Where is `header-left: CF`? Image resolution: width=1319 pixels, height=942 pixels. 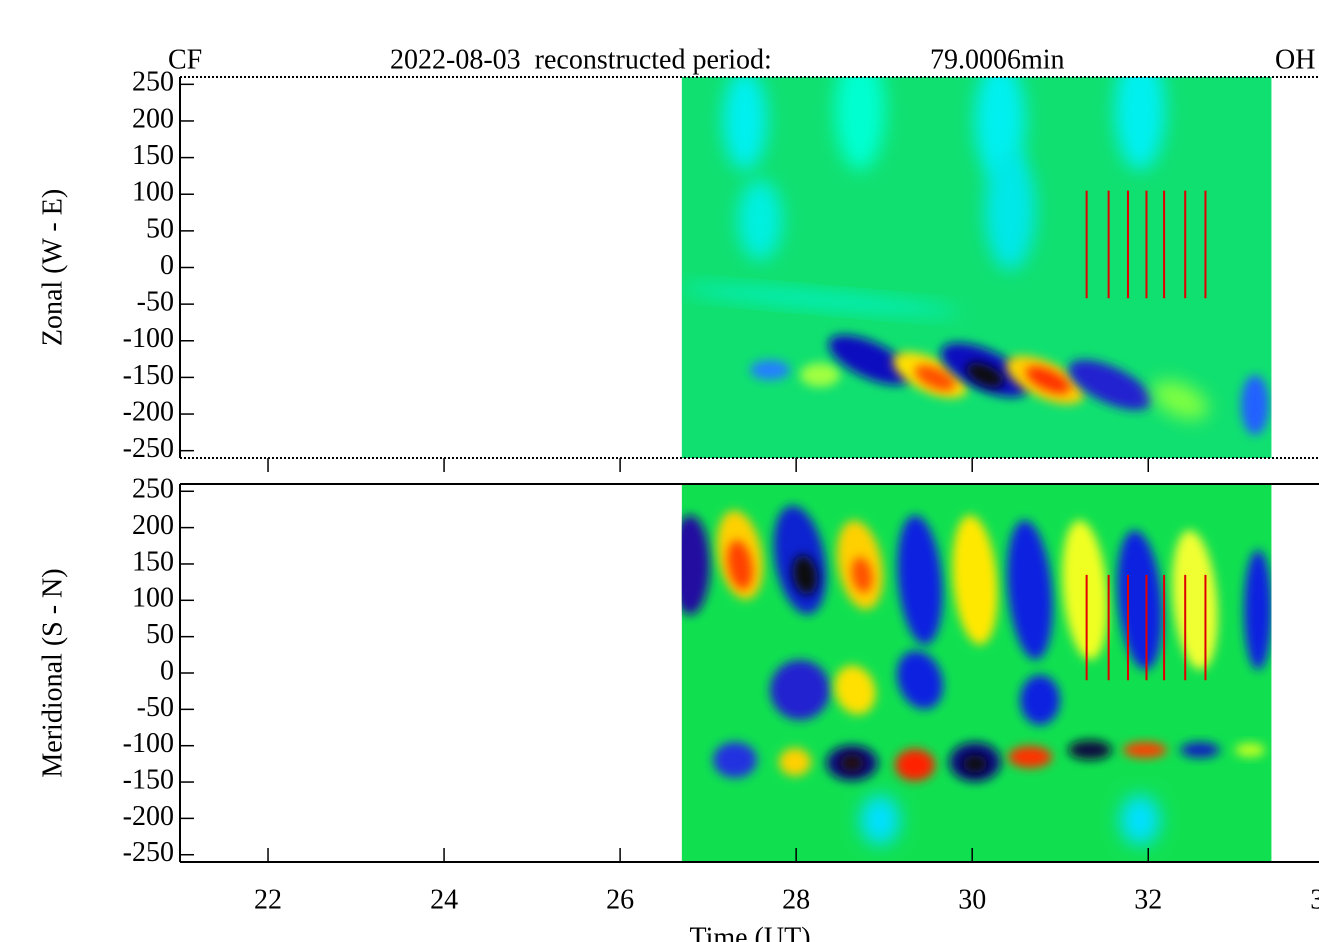
header-left: CF is located at coordinates (185, 59).